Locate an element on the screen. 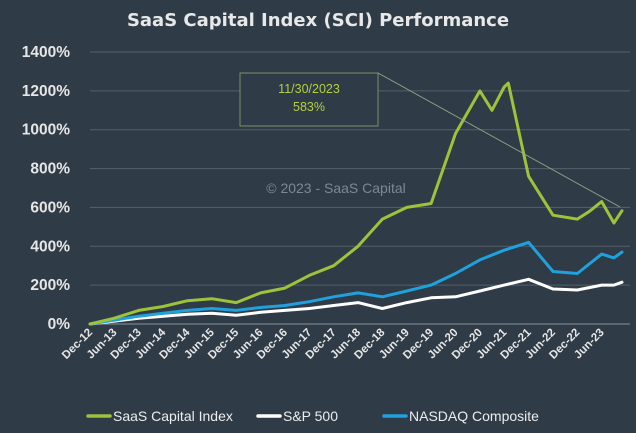 Image resolution: width=636 pixels, height=433 pixels. watermark: © 2023 - SaaS Capital is located at coordinates (336, 188).